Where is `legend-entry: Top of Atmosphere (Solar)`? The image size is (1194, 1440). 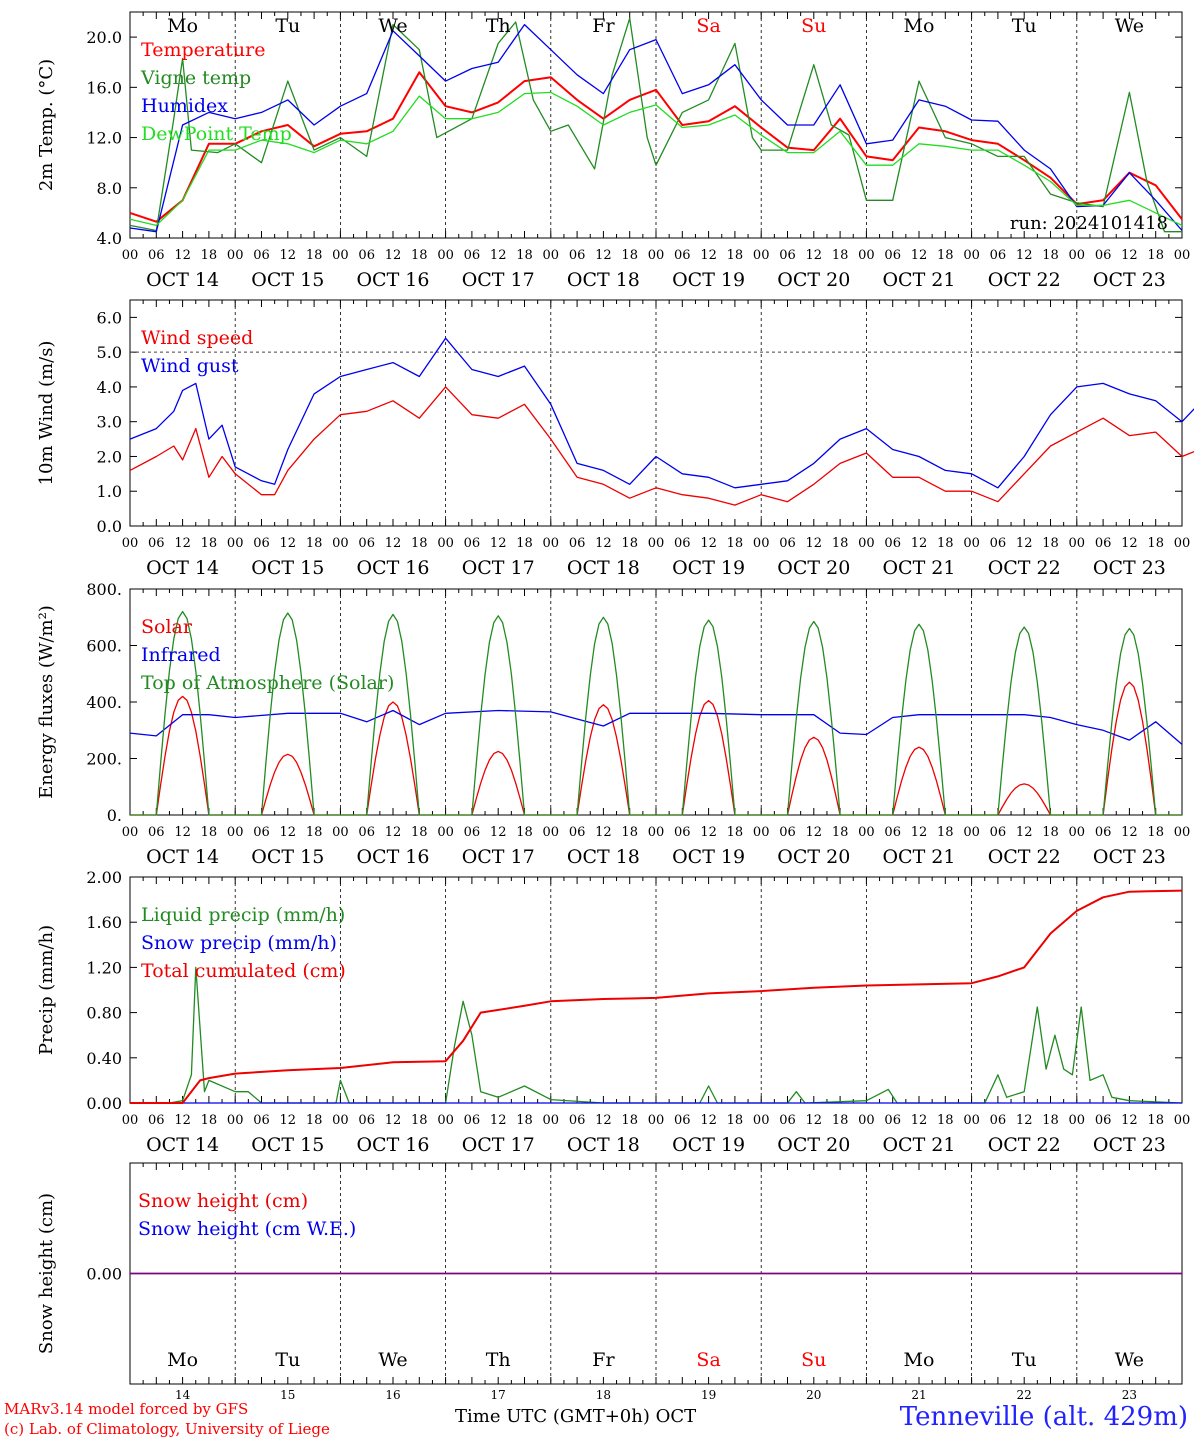 legend-entry: Top of Atmosphere (Solar) is located at coordinates (267, 683).